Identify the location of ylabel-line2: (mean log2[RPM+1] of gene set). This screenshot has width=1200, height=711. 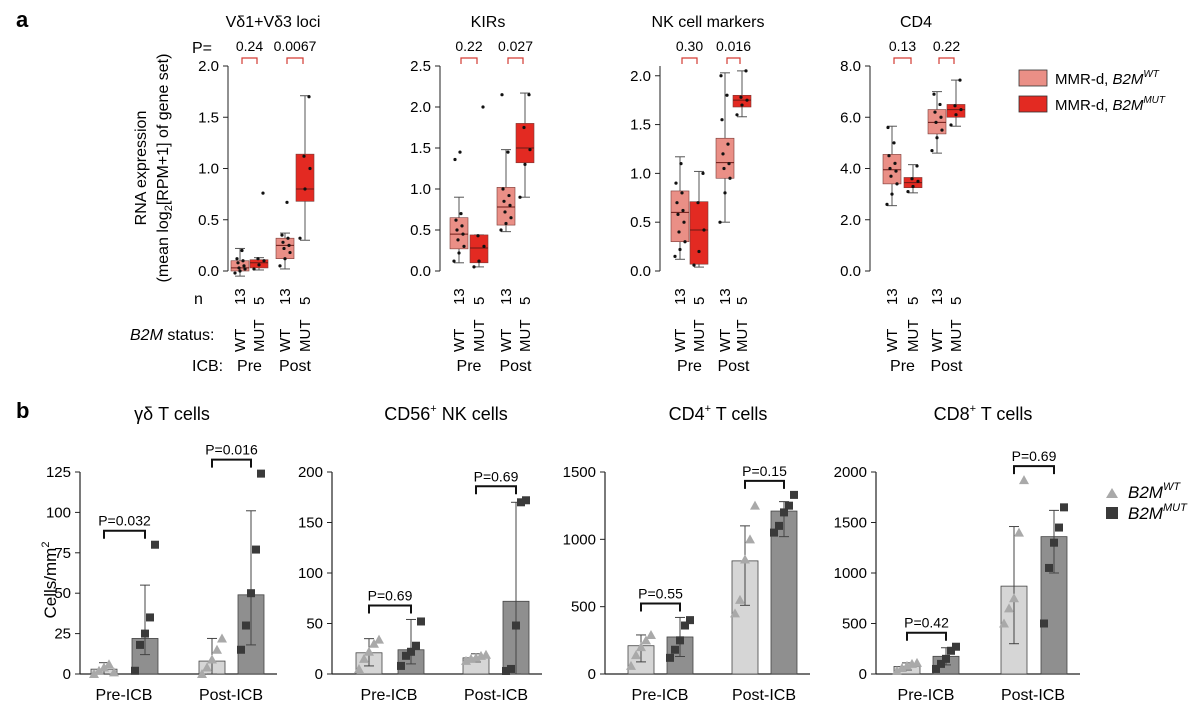
(165, 168).